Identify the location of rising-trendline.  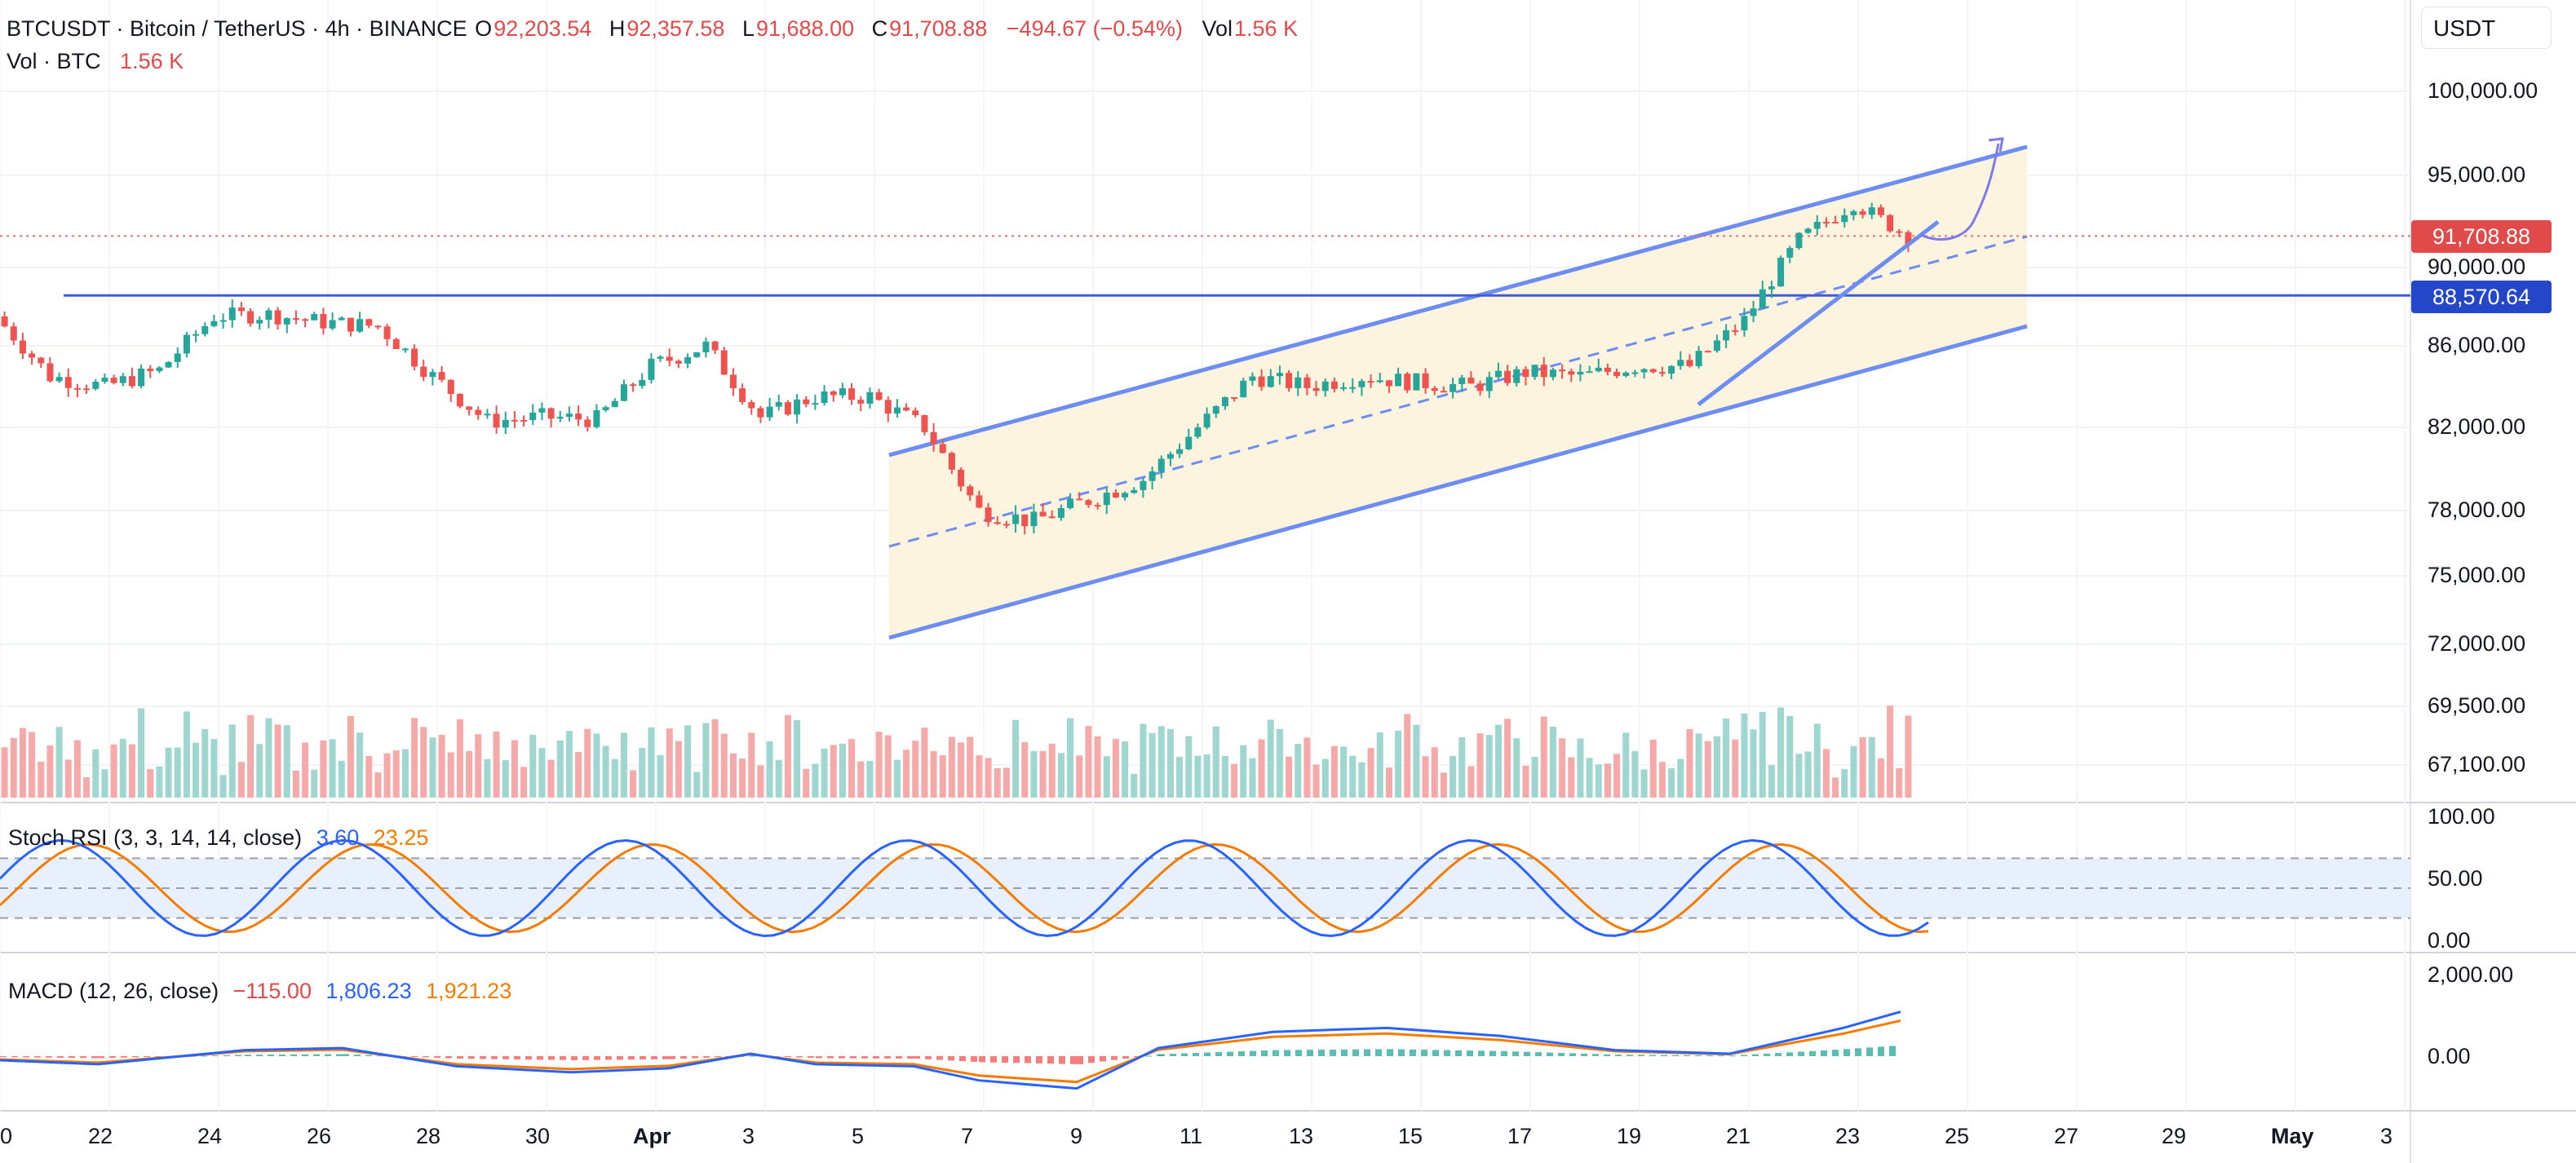
(1818, 313).